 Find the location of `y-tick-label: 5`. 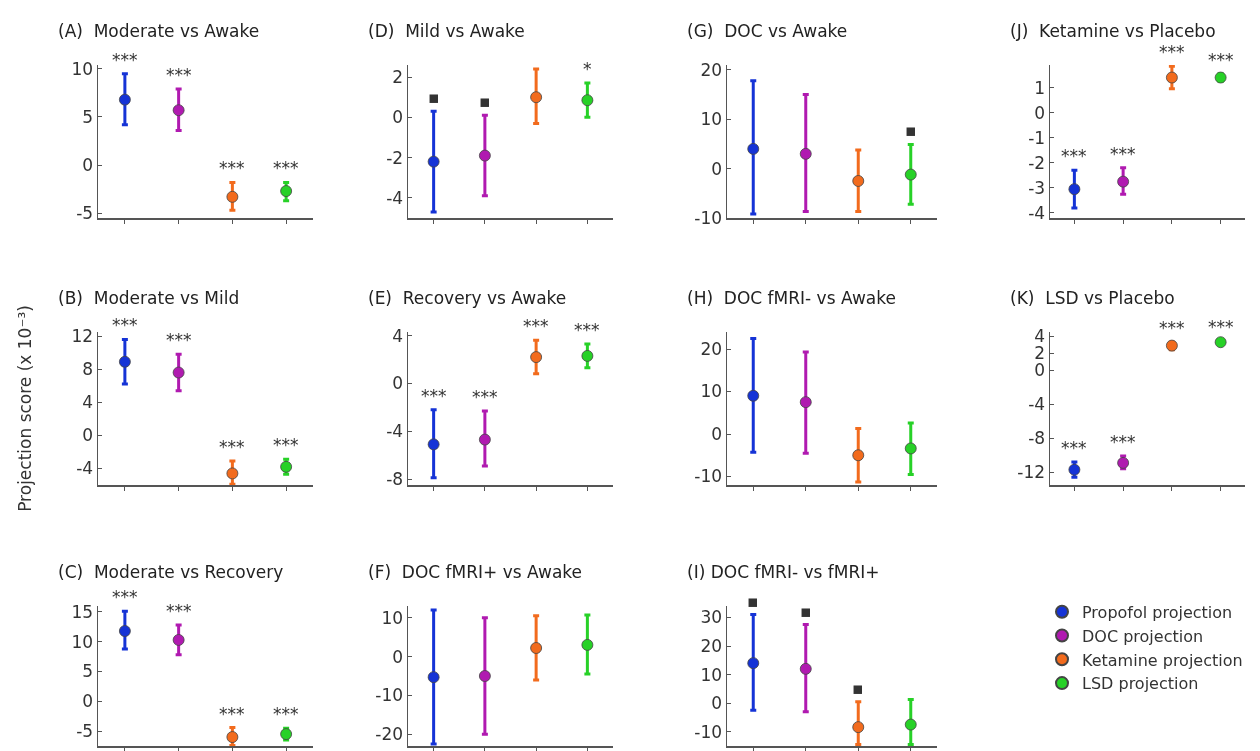

y-tick-label: 5 is located at coordinates (88, 671).